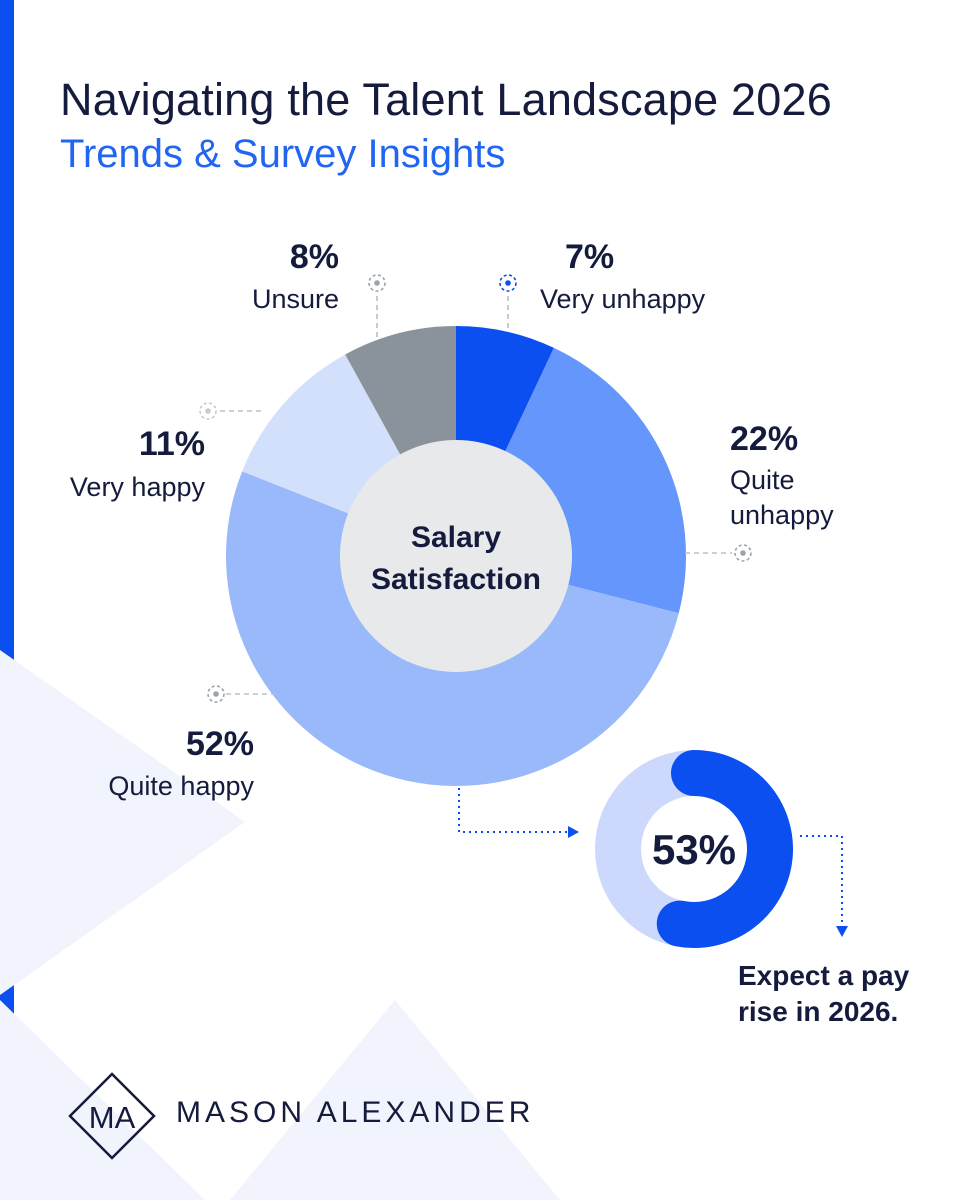  Describe the element at coordinates (314, 257) in the screenshot. I see `data-label-unsure-value: 8%` at that location.